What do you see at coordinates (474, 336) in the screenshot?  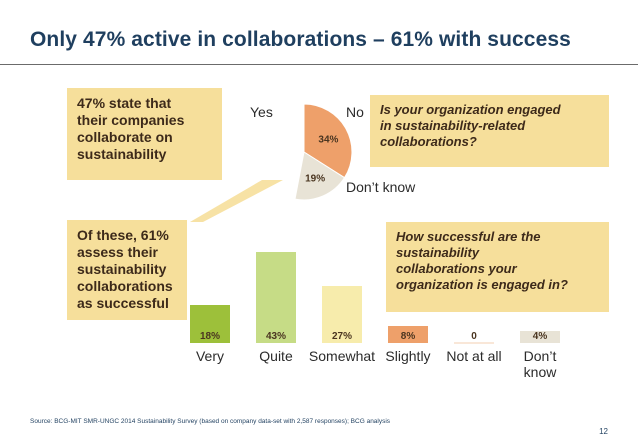 I see `bar-value-label: 0` at bounding box center [474, 336].